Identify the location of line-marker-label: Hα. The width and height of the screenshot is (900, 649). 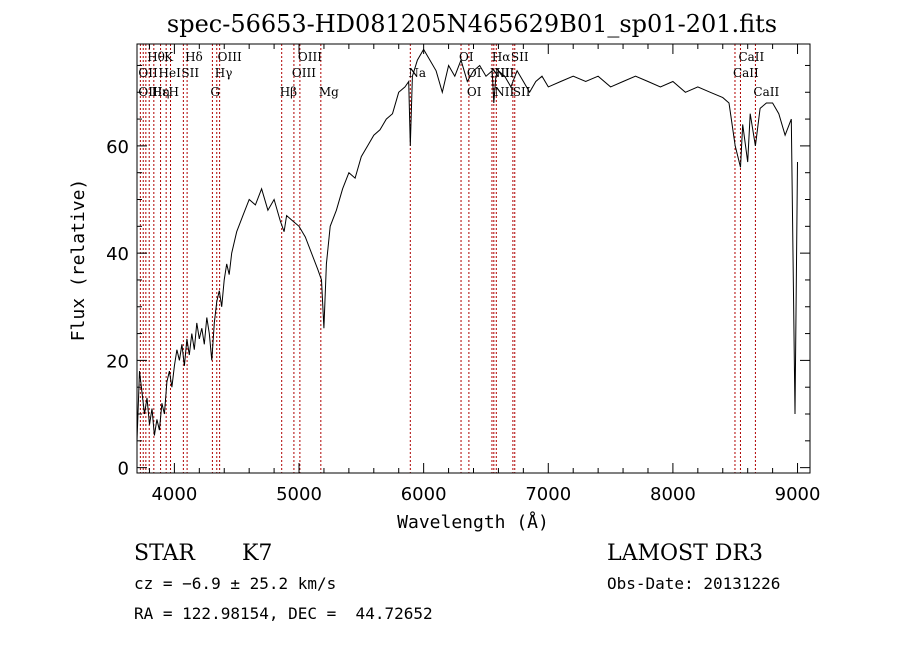
(501, 57).